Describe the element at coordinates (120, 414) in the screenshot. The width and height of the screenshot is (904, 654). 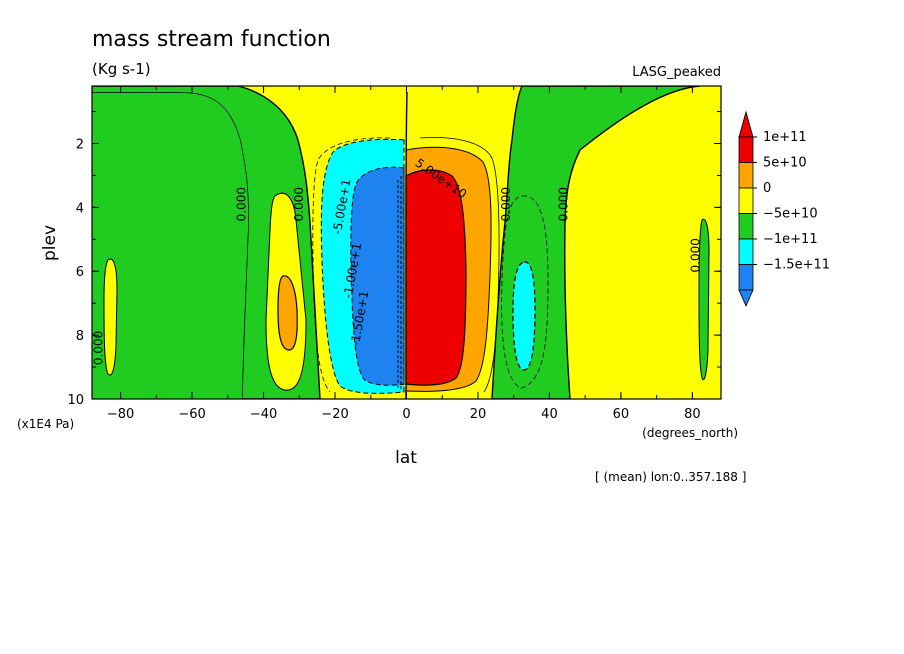
I see `x-tick-label: −80` at that location.